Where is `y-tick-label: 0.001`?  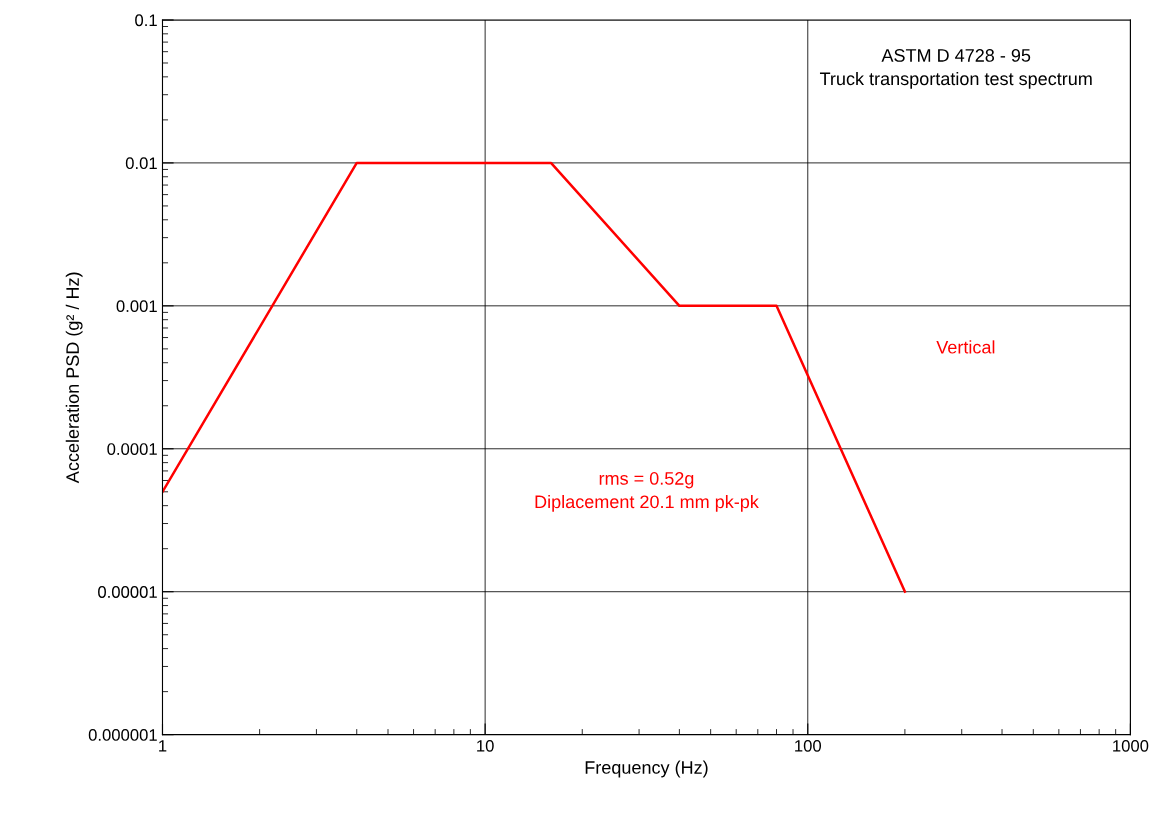 y-tick-label: 0.001 is located at coordinates (136, 306).